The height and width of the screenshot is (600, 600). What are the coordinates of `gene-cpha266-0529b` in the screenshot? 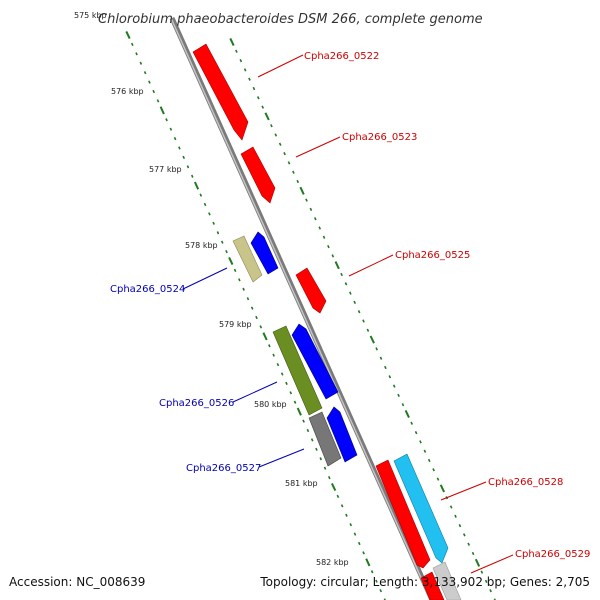 It's located at (447, 580).